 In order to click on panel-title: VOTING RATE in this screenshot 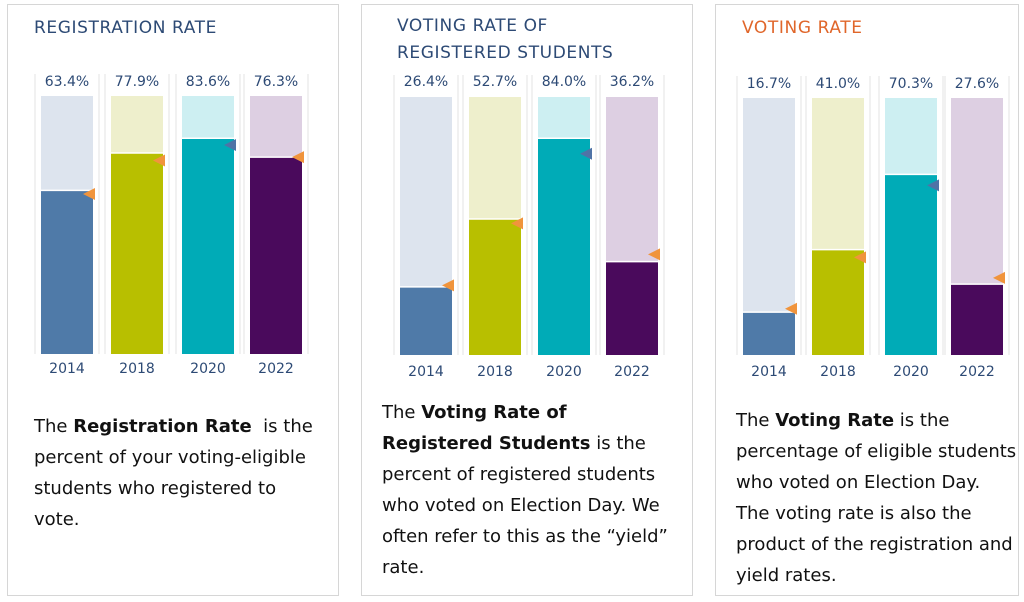, I will do `click(802, 28)`.